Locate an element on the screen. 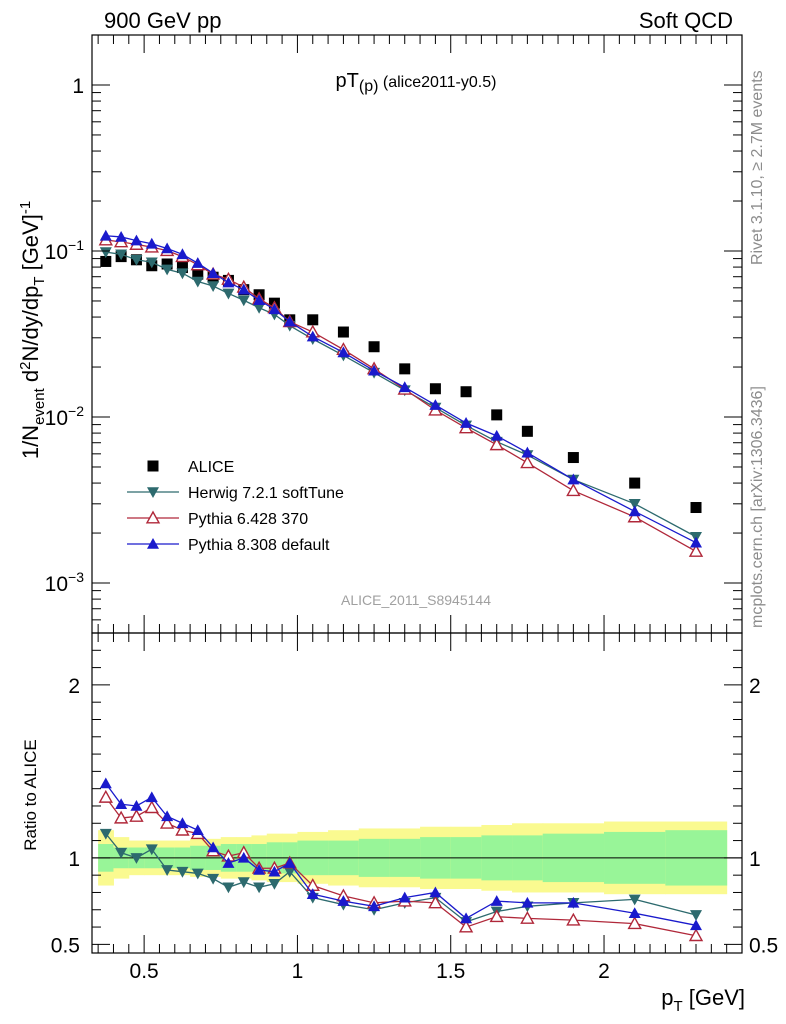  analysis-id-label: ALICE_2011_S8945144 is located at coordinates (416, 600).